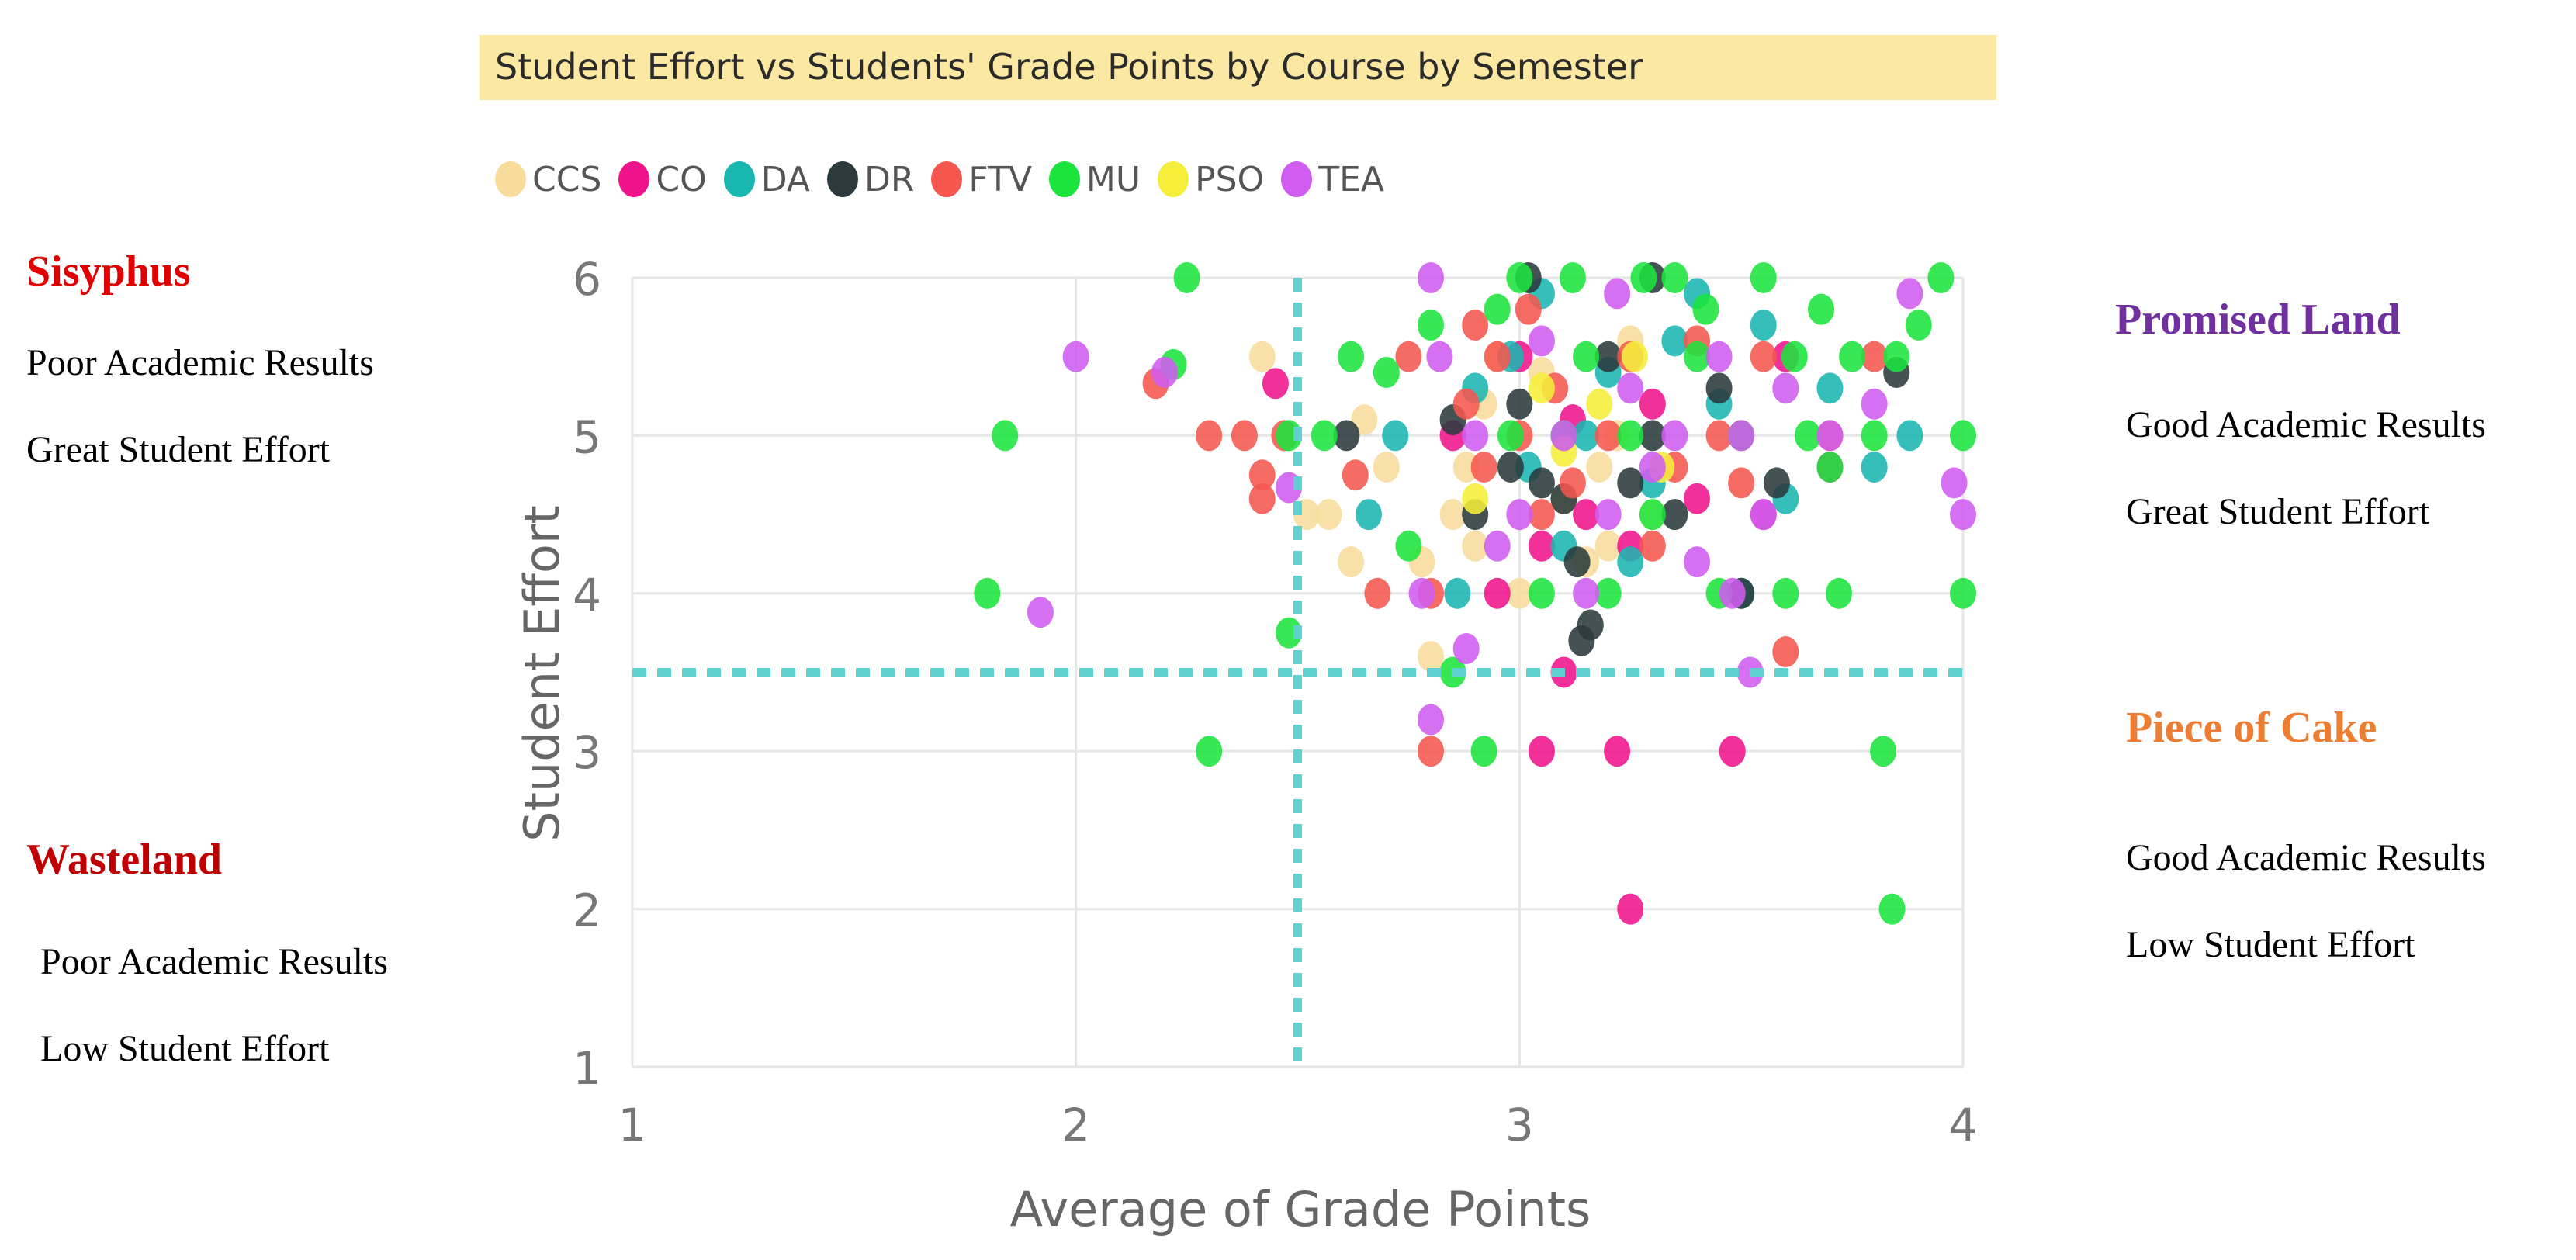 The width and height of the screenshot is (2576, 1260). I want to click on legend-item-ccs: CCS, so click(548, 180).